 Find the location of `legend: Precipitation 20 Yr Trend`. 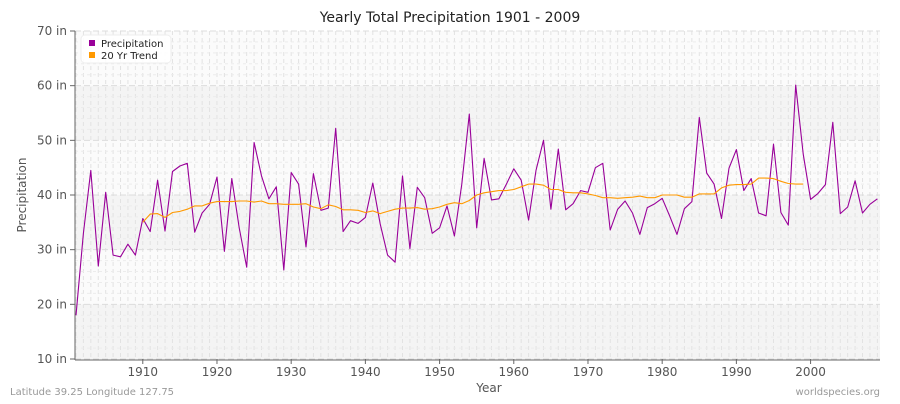

legend: Precipitation 20 Yr Trend is located at coordinates (126, 49).